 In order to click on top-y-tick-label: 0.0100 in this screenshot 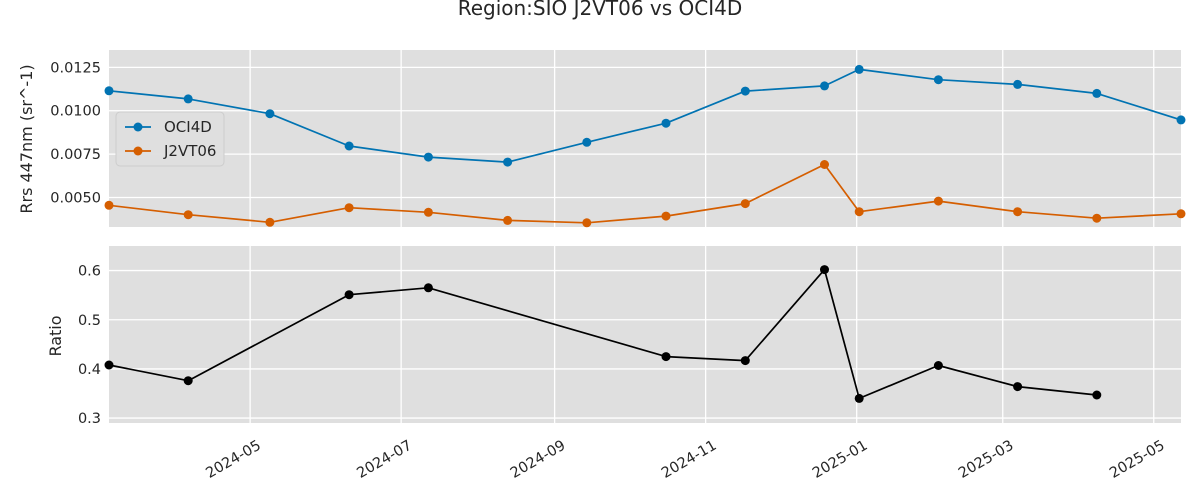, I will do `click(75, 112)`.